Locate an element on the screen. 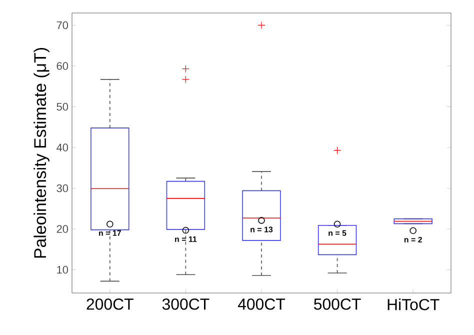  y-tick-label: 60 is located at coordinates (62, 66).